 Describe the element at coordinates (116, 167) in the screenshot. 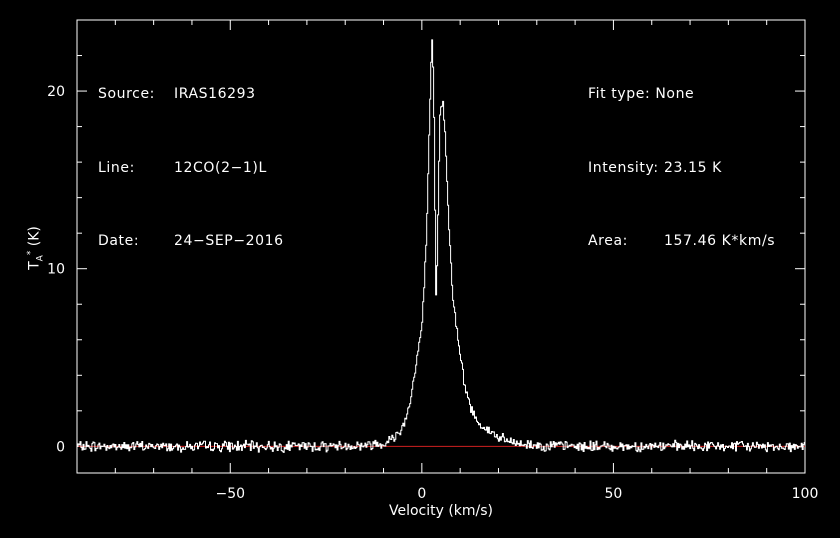

I see `line-label: Line:` at that location.